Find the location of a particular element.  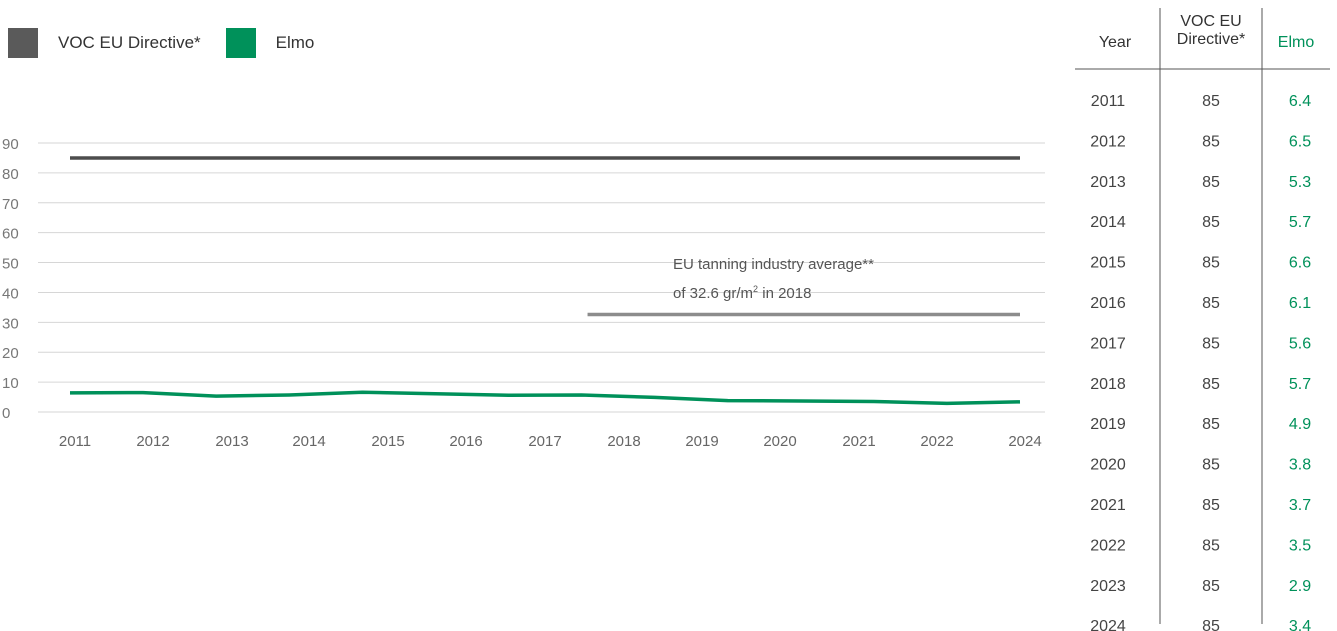

annotation-superscript: 2 is located at coordinates (755, 289).